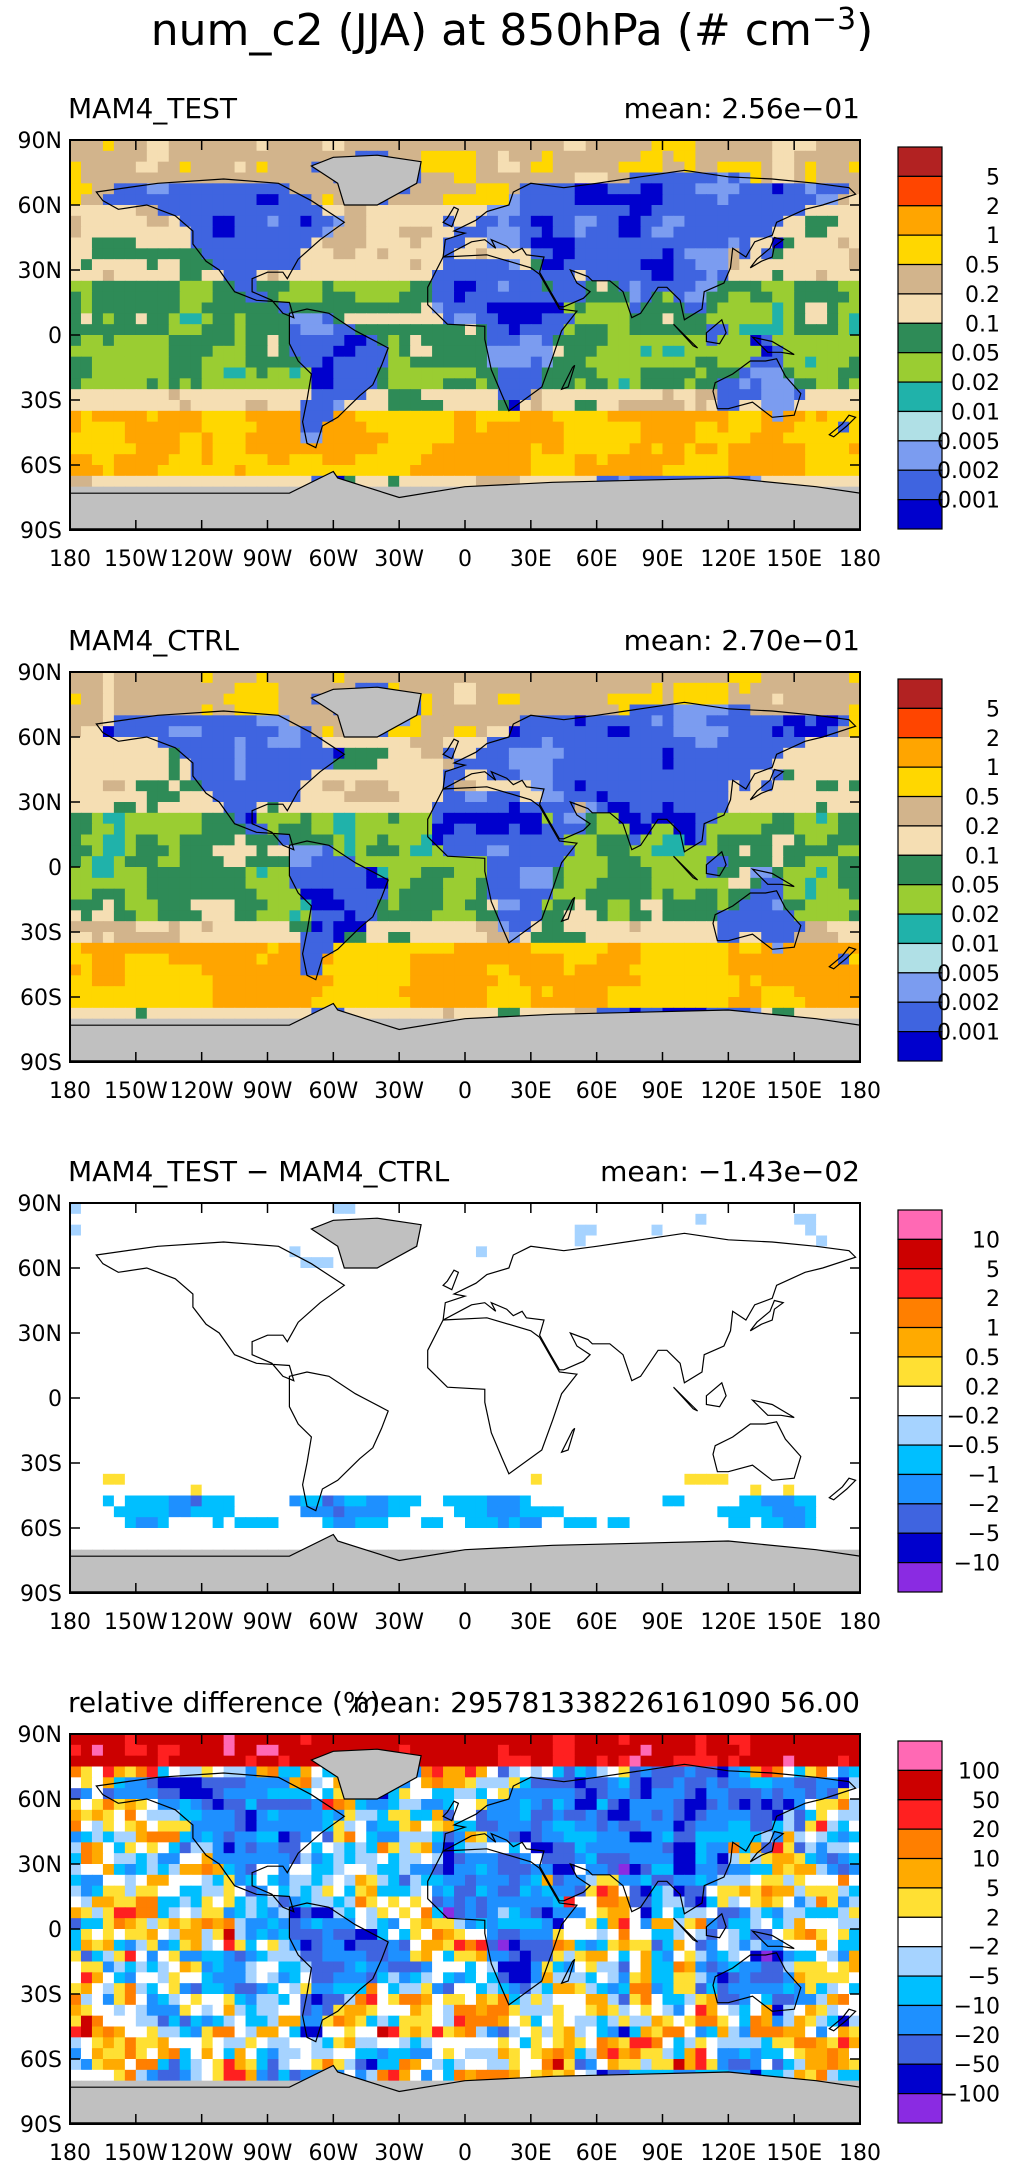  What do you see at coordinates (968, 501) in the screenshot?
I see `colorbar-level-label: 0.001` at bounding box center [968, 501].